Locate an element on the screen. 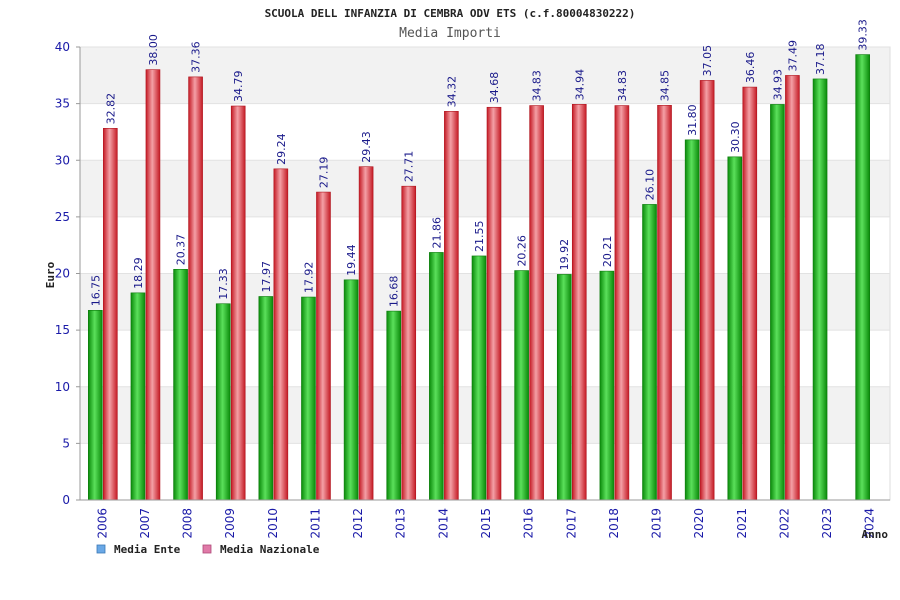  x-tick-label: 2014 is located at coordinates (443, 523).